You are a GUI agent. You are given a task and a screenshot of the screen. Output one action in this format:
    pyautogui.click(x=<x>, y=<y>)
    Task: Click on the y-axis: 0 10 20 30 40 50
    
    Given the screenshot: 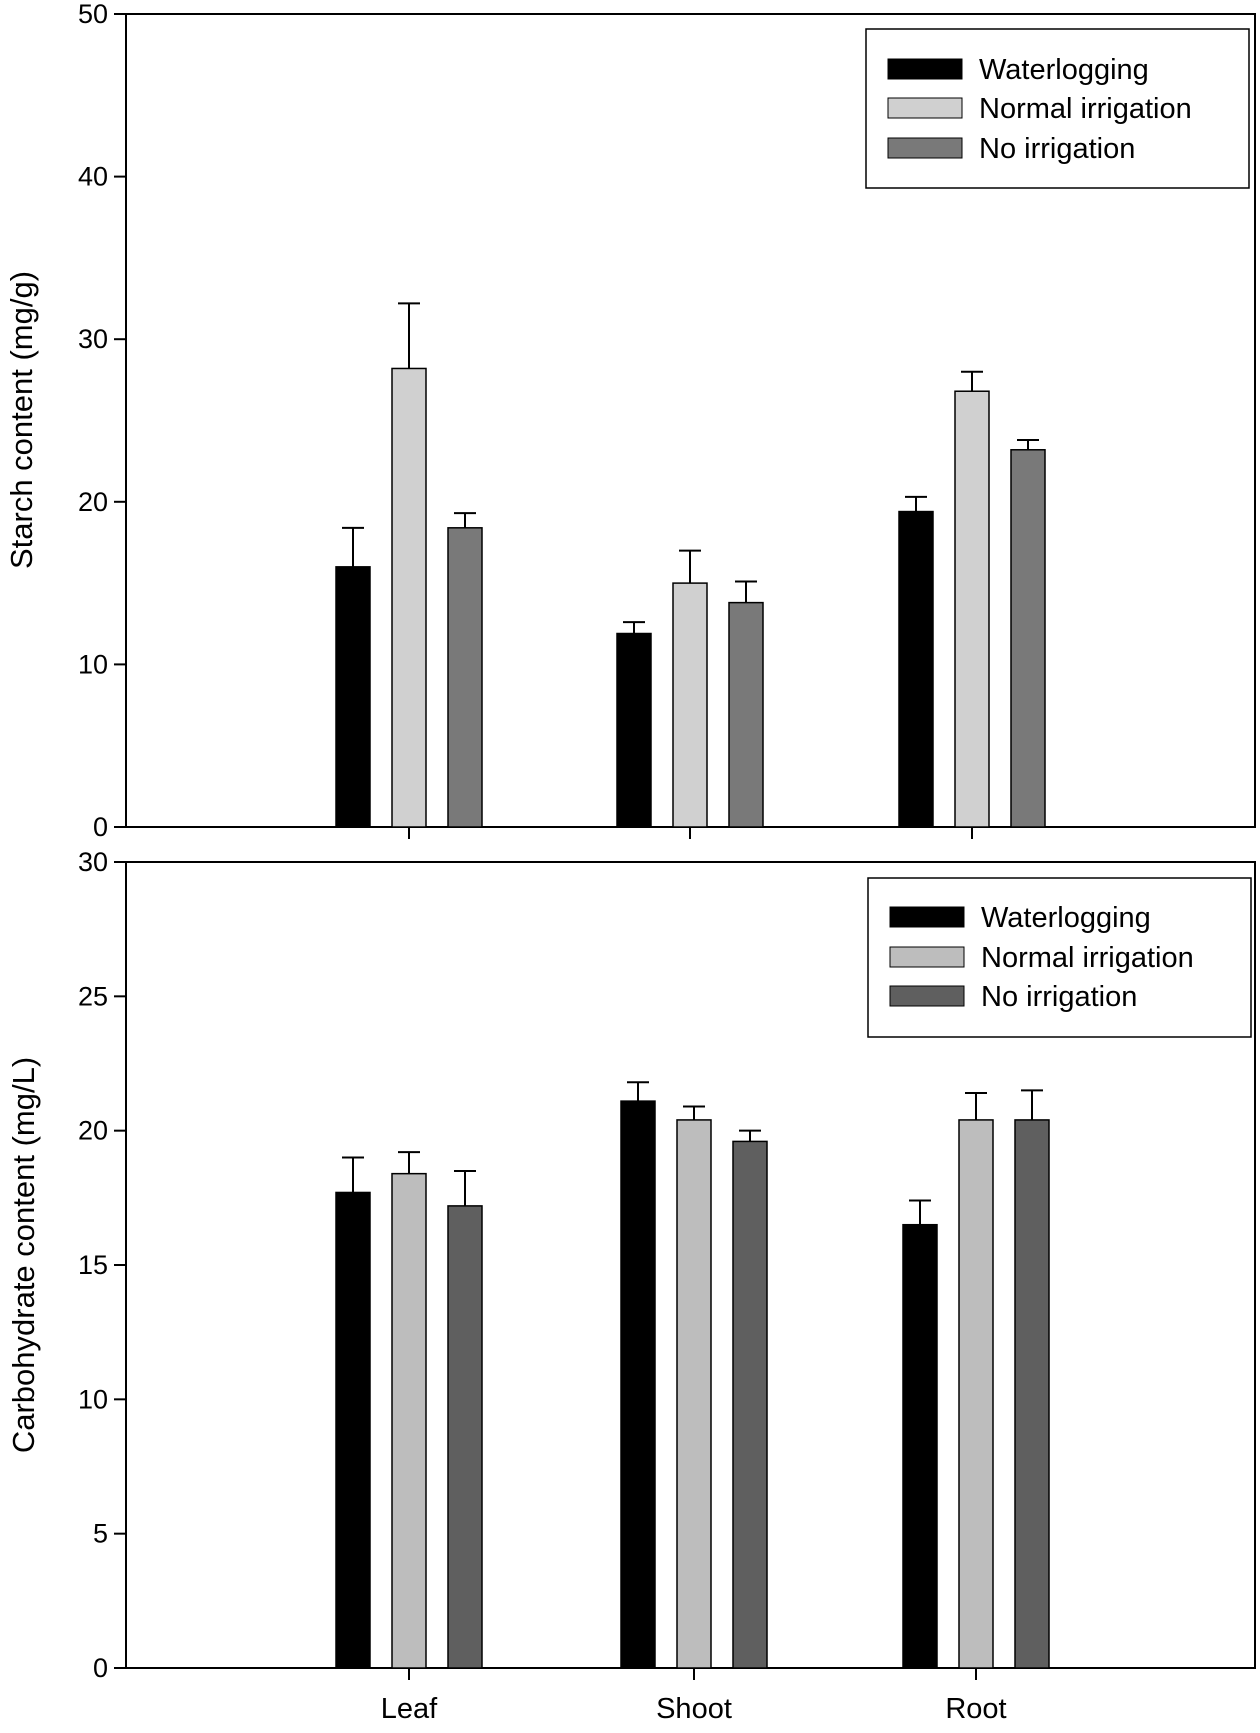 What is the action you would take?
    pyautogui.click(x=102, y=421)
    